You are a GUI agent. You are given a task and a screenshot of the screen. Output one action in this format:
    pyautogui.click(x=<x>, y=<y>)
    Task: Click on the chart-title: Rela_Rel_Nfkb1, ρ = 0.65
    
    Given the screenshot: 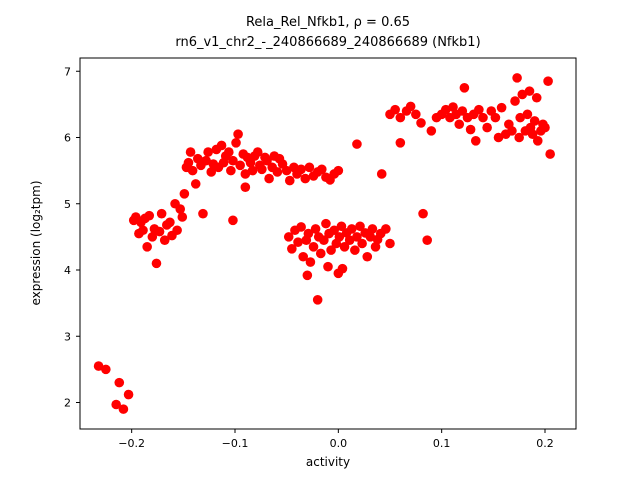 What is the action you would take?
    pyautogui.click(x=328, y=22)
    